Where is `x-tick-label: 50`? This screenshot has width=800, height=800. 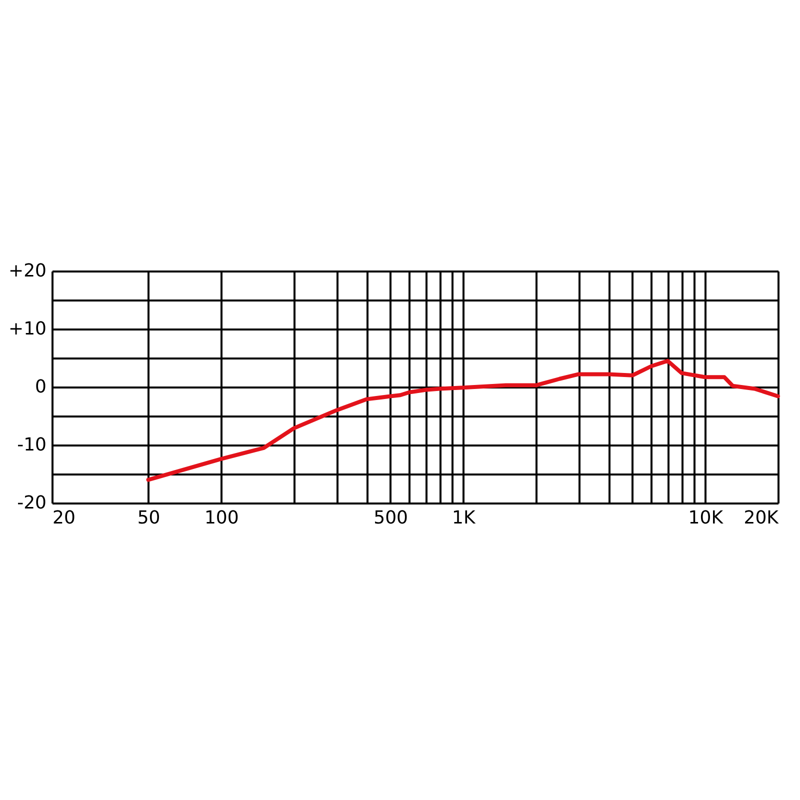
x-tick-label: 50 is located at coordinates (148, 518).